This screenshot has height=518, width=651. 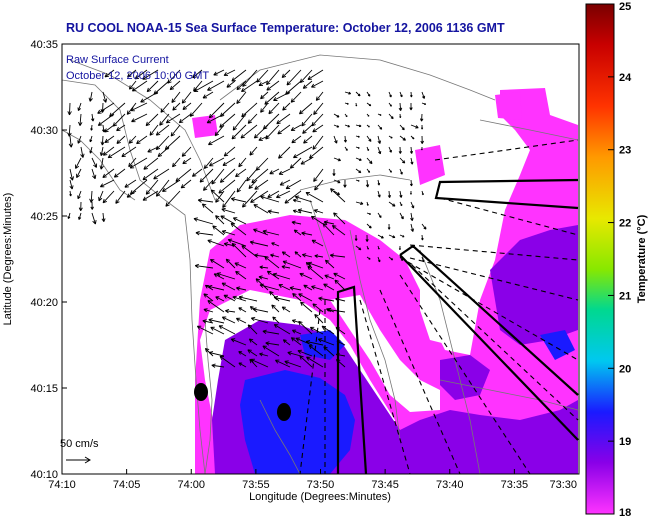 What do you see at coordinates (44, 389) in the screenshot?
I see `y-tick-label: 40:15` at bounding box center [44, 389].